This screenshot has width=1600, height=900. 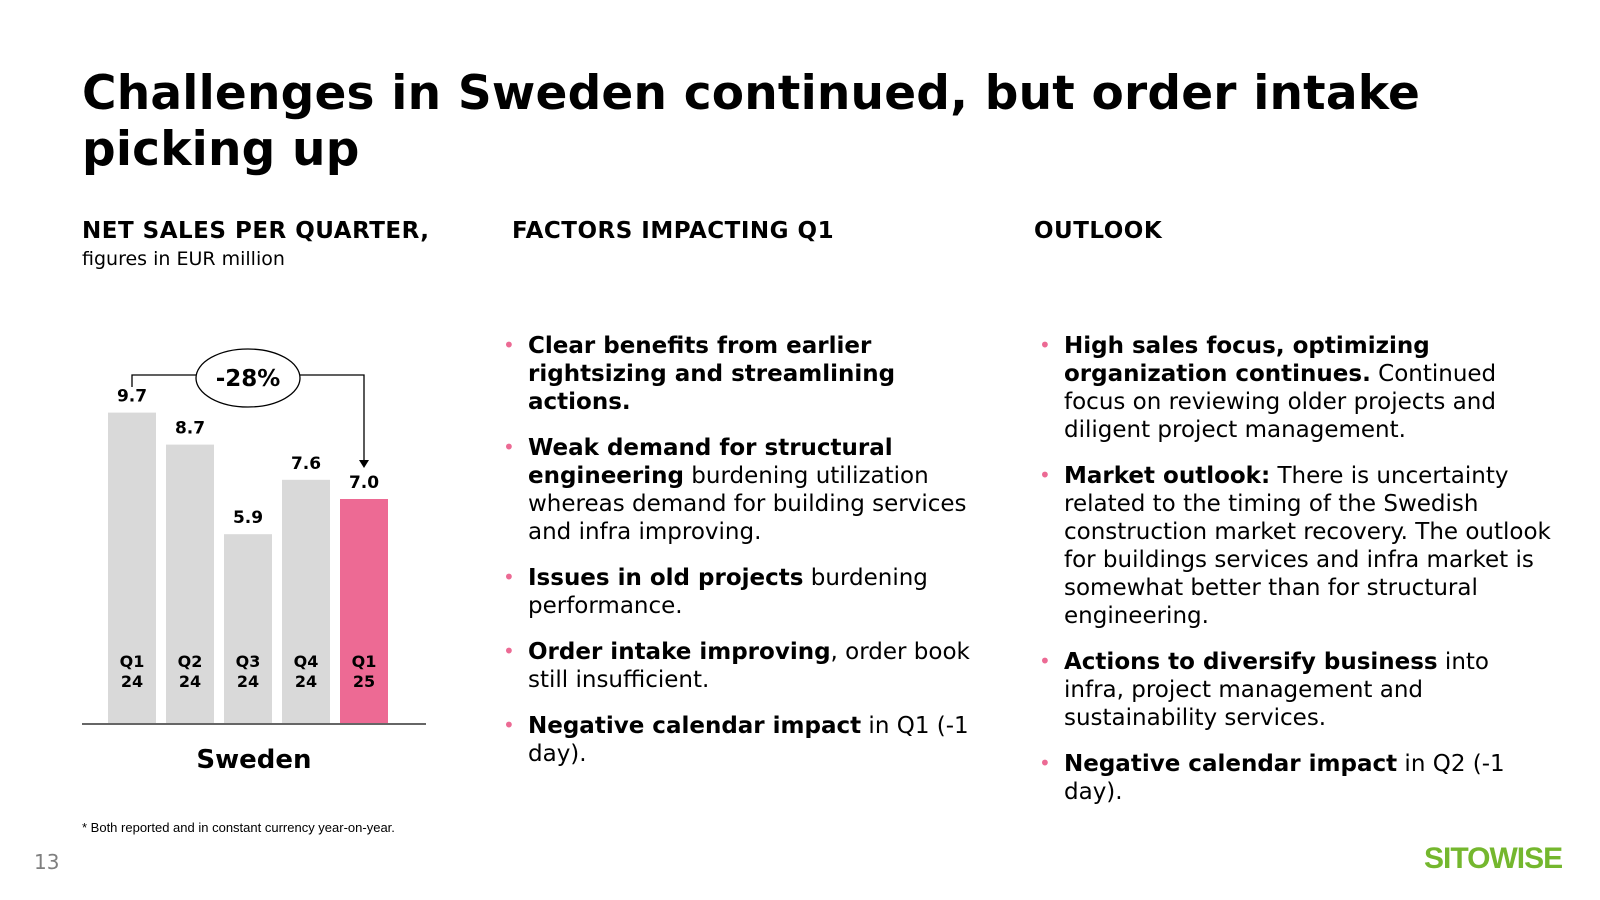 What do you see at coordinates (666, 578) in the screenshot?
I see `factor-item-bold: Issues in old projects` at bounding box center [666, 578].